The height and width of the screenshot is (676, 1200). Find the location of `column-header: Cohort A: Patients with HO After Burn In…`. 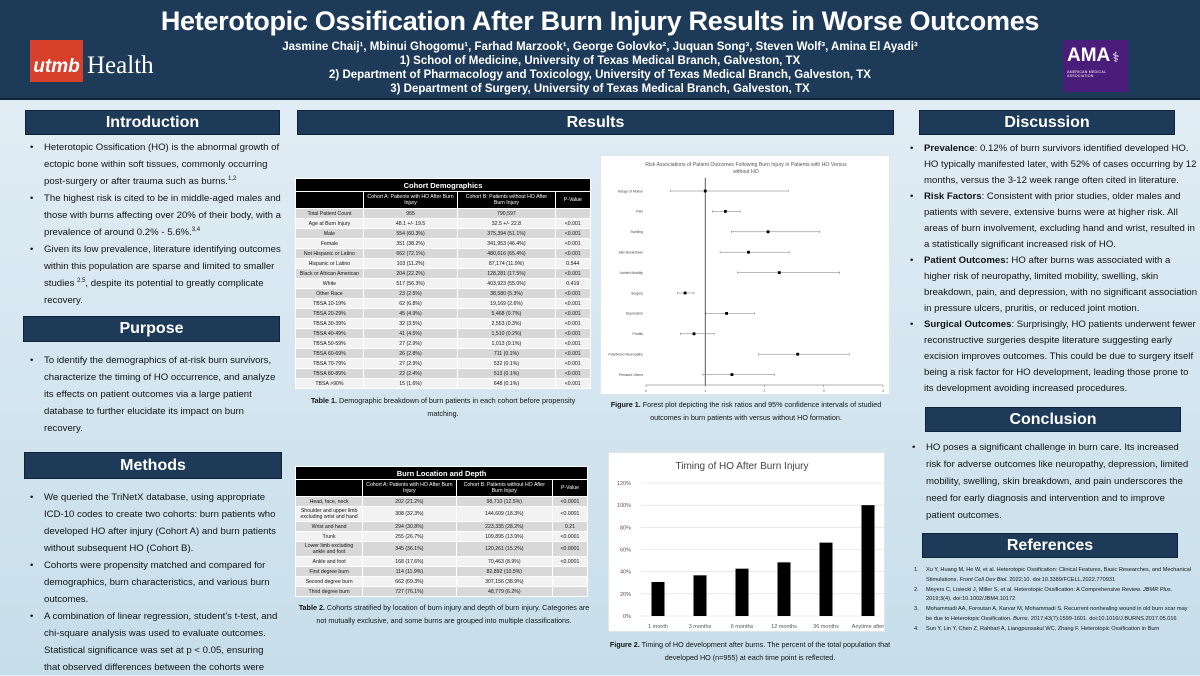

column-header: Cohort A: Patients with HO After Burn In… is located at coordinates (410, 200).